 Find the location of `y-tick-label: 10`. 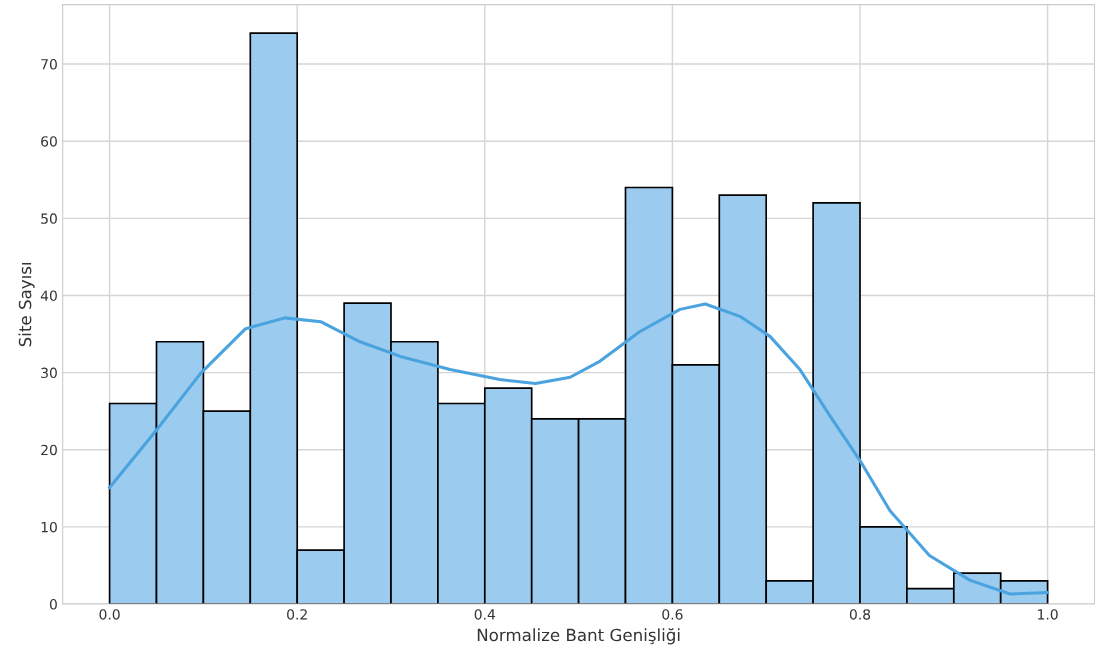

y-tick-label: 10 is located at coordinates (49, 527).